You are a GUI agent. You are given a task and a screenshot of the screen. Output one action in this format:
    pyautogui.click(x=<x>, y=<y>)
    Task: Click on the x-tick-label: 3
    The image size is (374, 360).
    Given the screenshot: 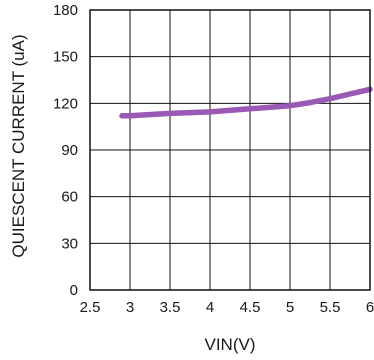 What is the action you would take?
    pyautogui.click(x=130, y=307)
    